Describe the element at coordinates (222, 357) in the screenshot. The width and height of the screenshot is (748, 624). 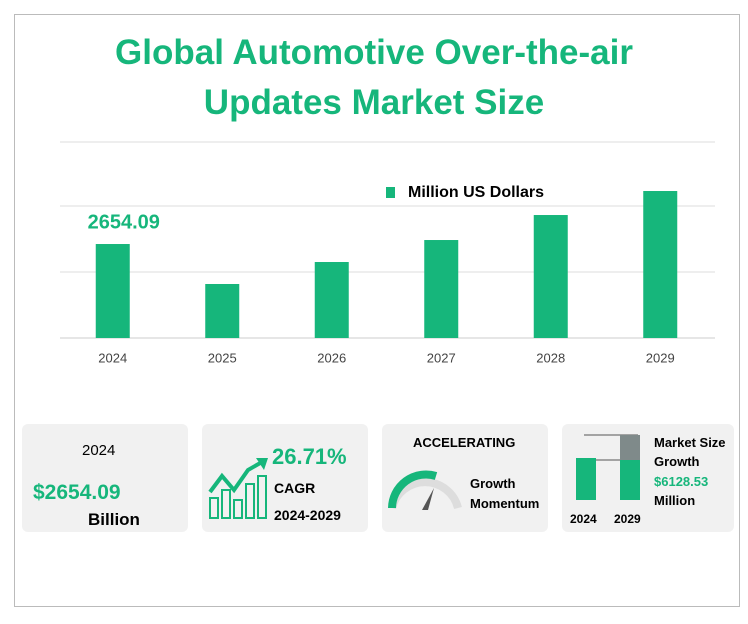
I see `x-tick-label: 2025` at that location.